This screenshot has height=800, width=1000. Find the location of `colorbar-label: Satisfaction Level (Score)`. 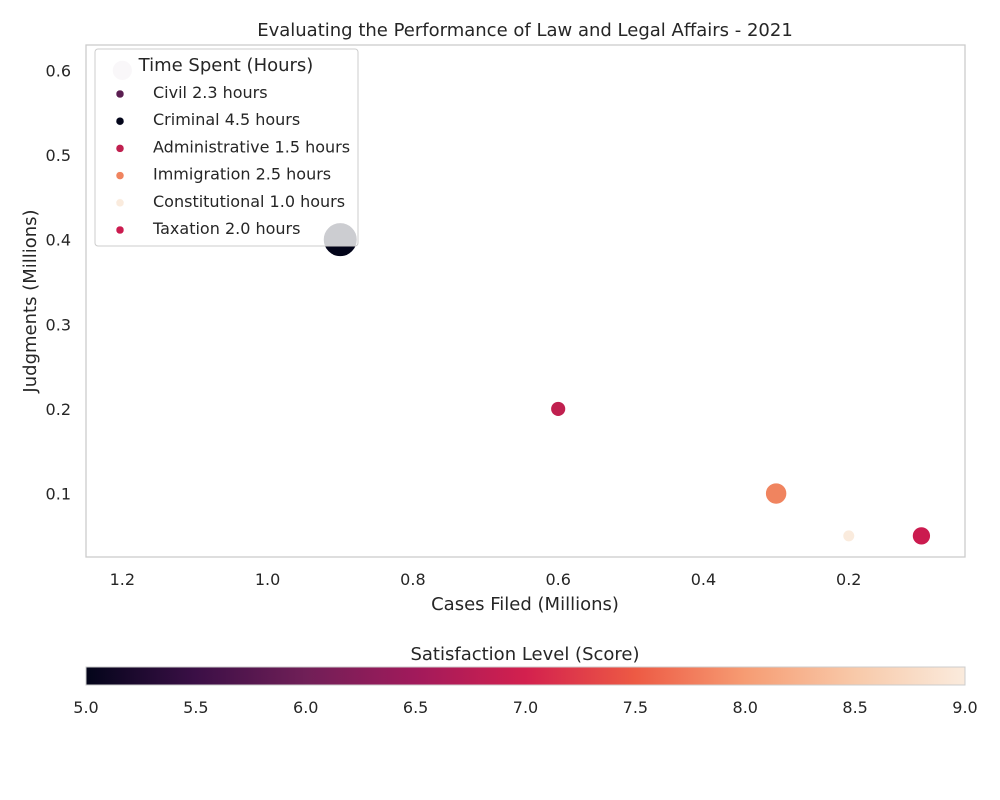

colorbar-label: Satisfaction Level (Score) is located at coordinates (524, 654).